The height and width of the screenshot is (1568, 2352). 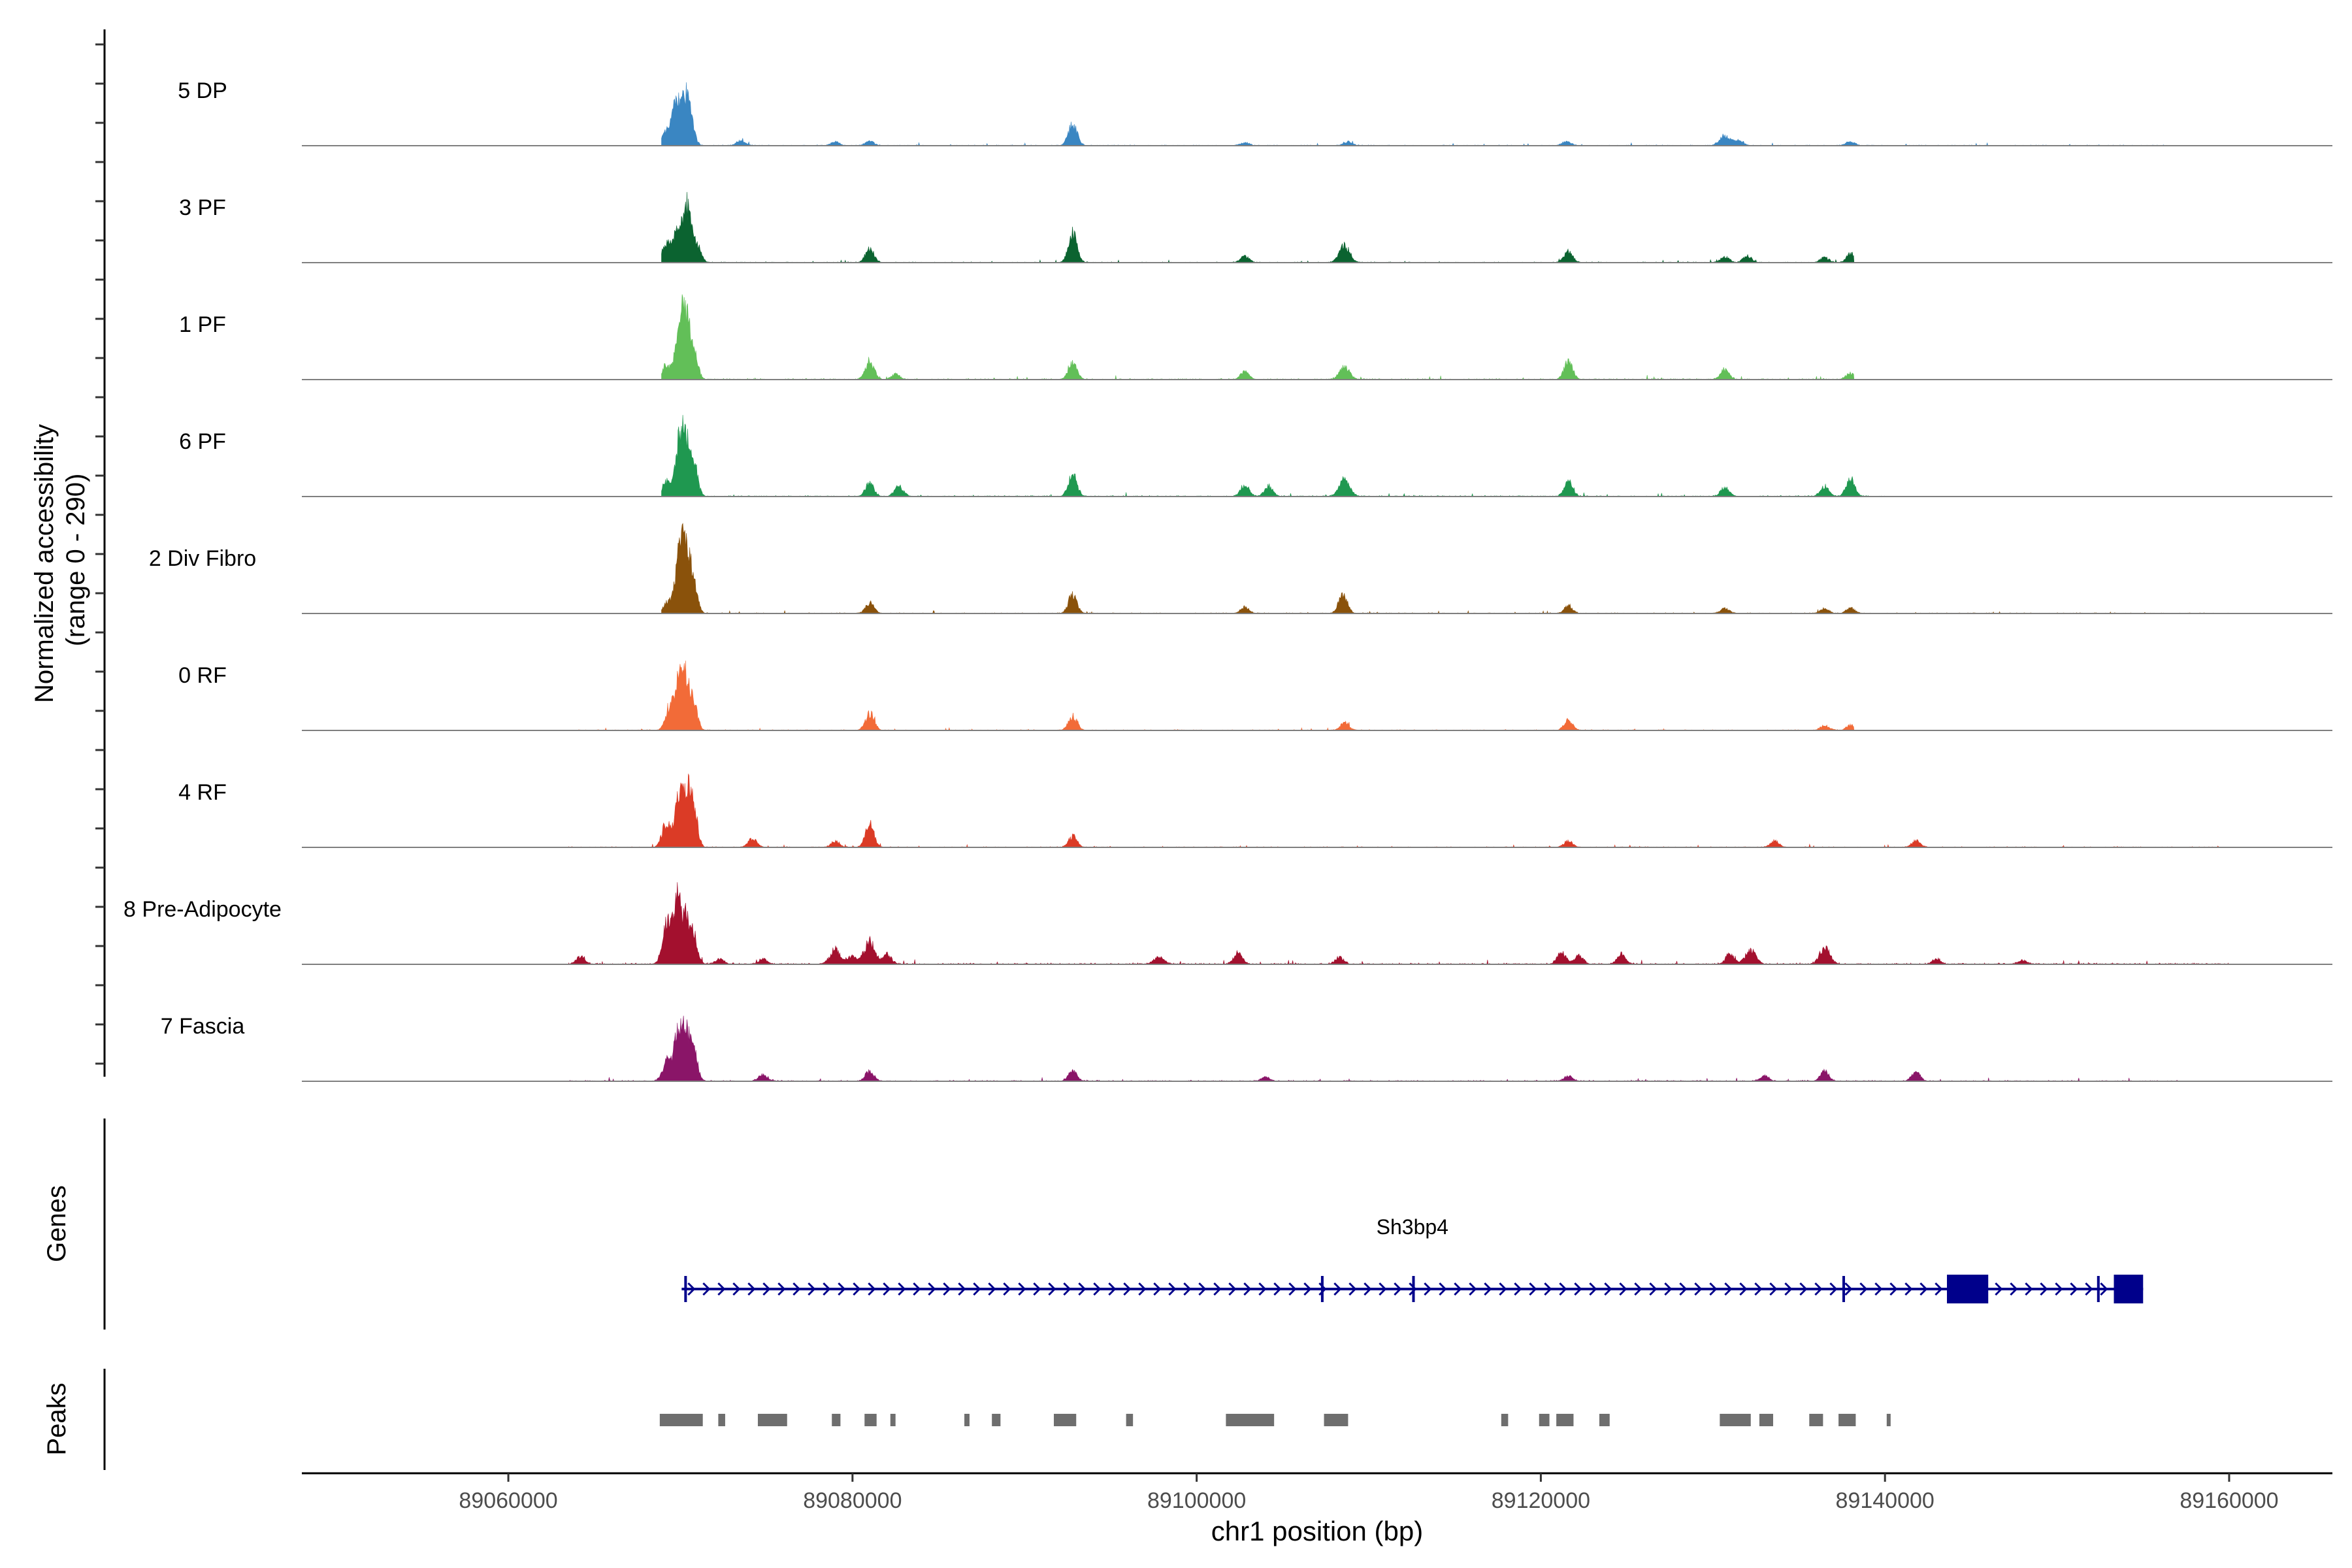 What do you see at coordinates (2229, 1500) in the screenshot?
I see `x-axis-tick-label: 89160000` at bounding box center [2229, 1500].